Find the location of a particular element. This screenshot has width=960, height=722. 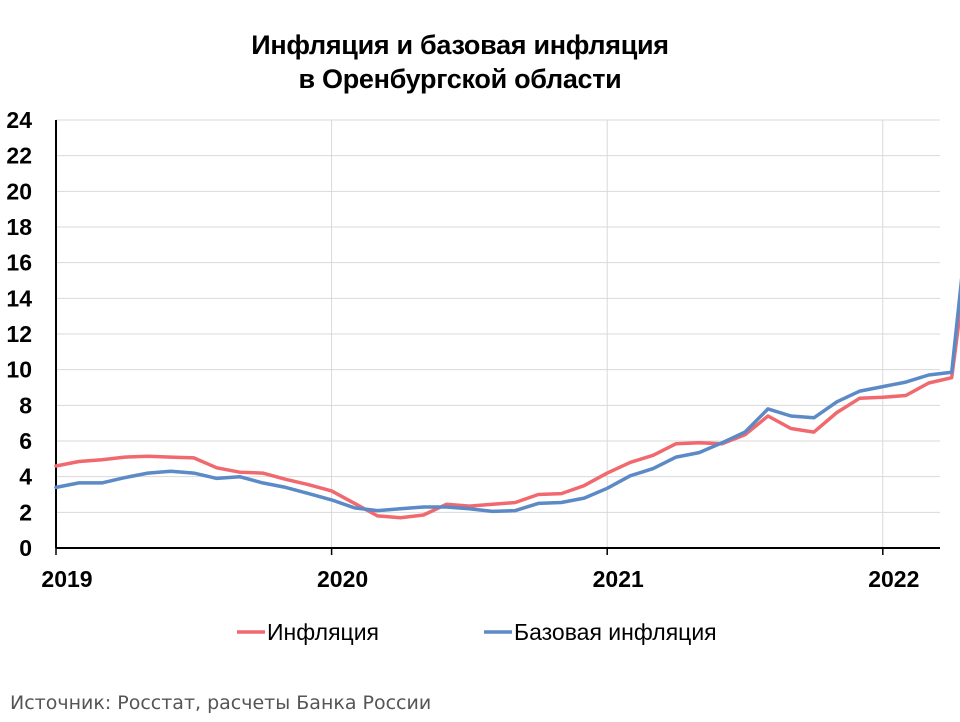

x-tick-label-2: 2021 is located at coordinates (618, 579).